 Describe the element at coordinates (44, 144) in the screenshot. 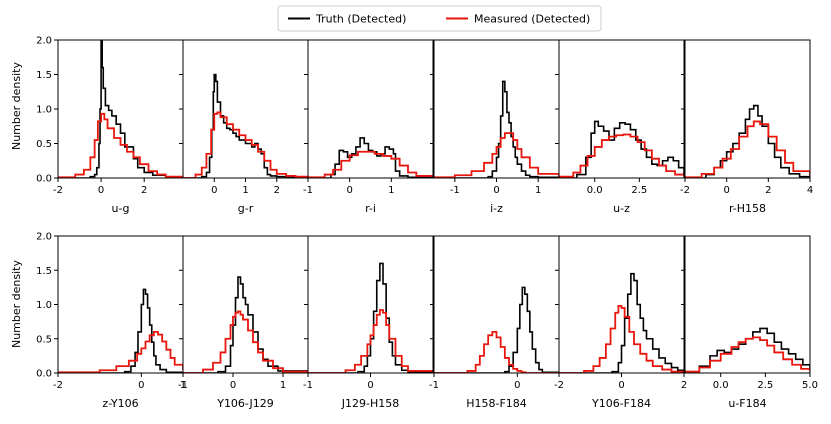

I see `y-tick-label: 0.5` at that location.